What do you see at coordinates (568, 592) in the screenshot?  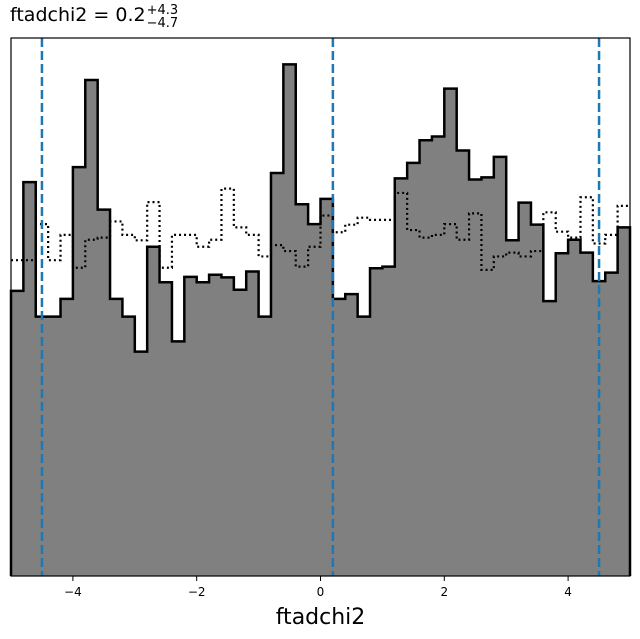 I see `x-tick-label: 4` at bounding box center [568, 592].